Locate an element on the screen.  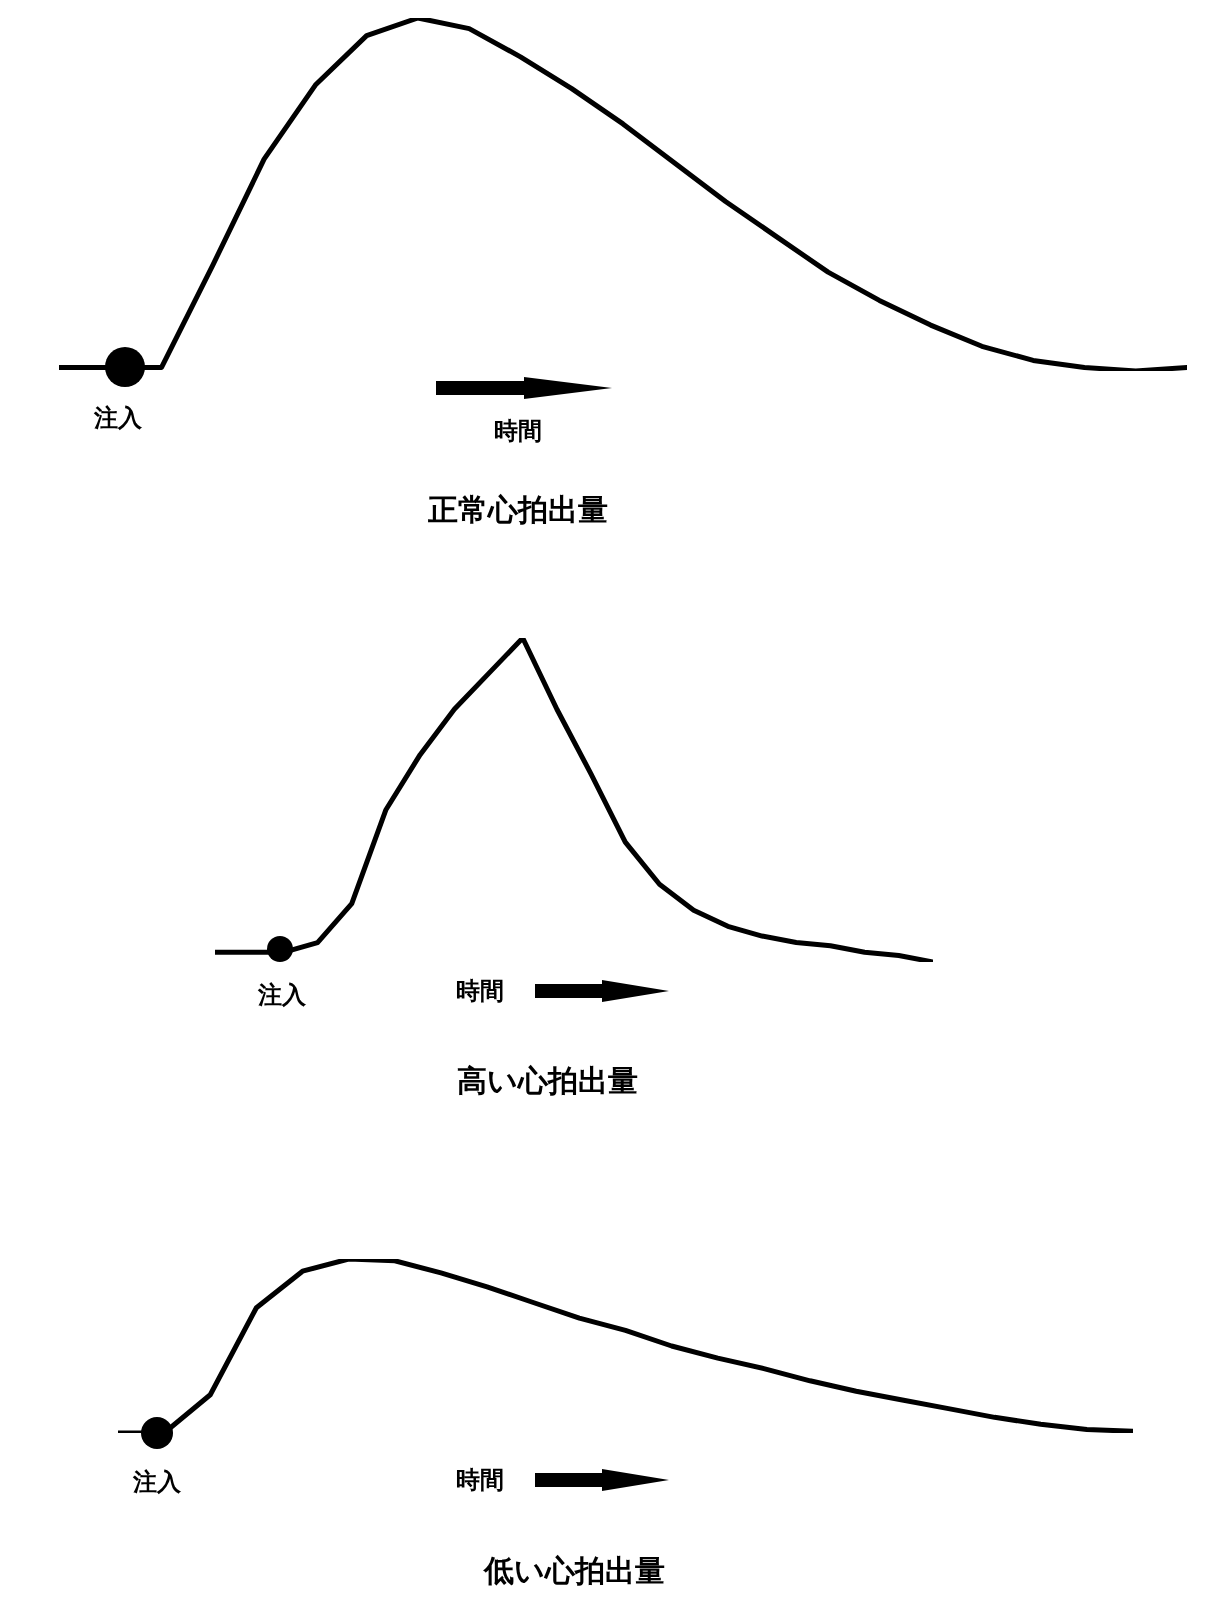
text: 高い心拍出量 is located at coordinates (547, 1080).